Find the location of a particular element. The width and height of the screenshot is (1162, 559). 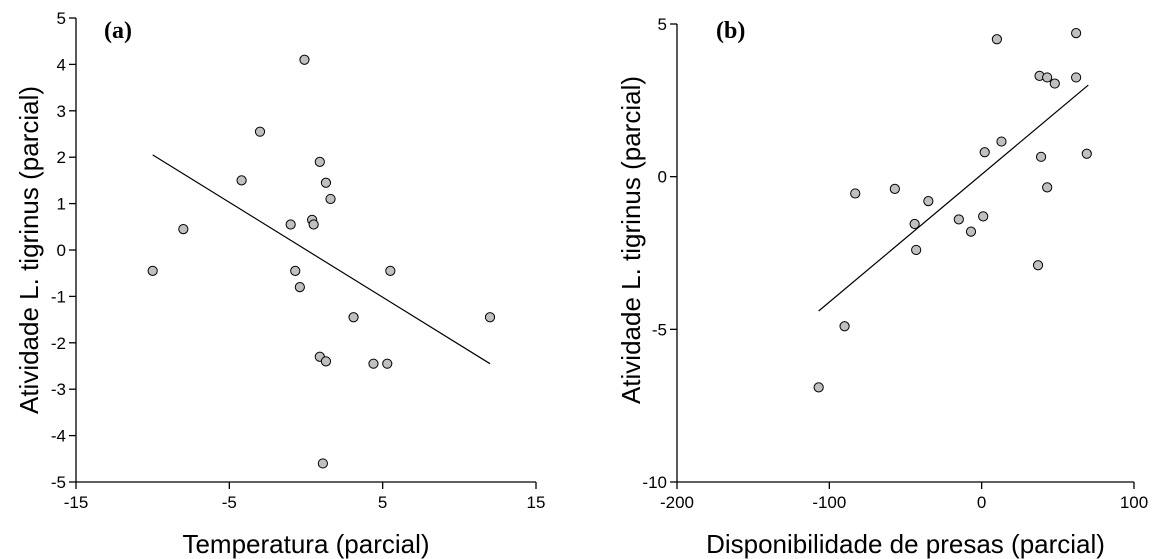

x-tick-label: -5 is located at coordinates (229, 502).